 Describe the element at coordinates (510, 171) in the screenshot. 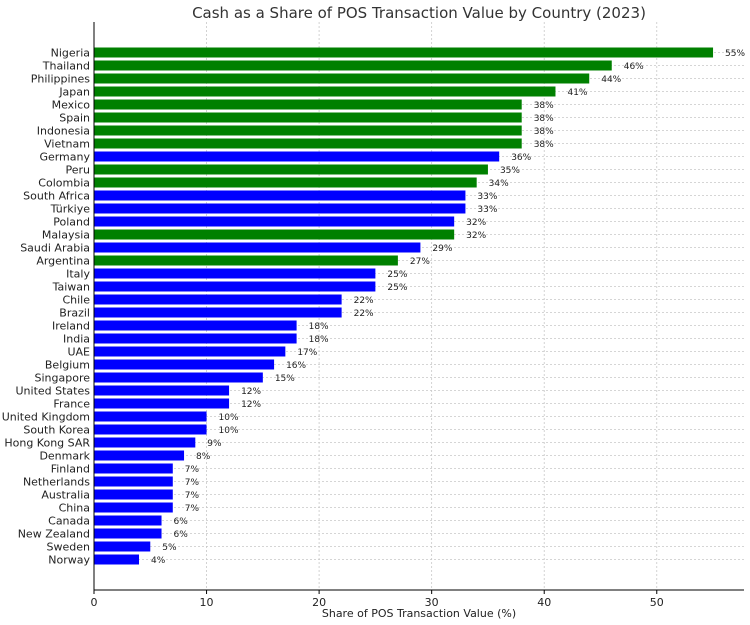

I see `bar-value-label: 35%` at that location.